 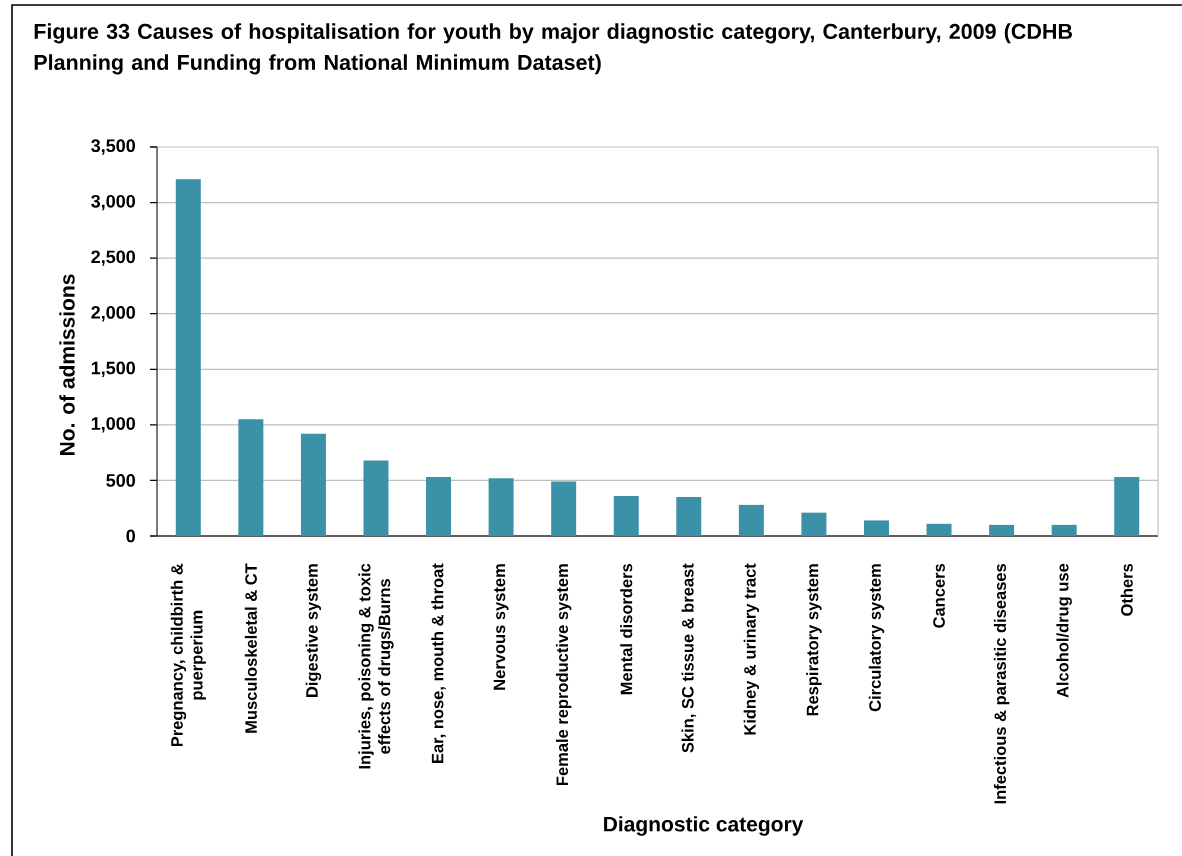 I want to click on chart-title: Figure 33 Causes of hospitalisation for youth by major diagnostic category, Canterbury, 2009 (CDHB Planning and Funding from National Minimum Dataset), so click(x=553, y=49).